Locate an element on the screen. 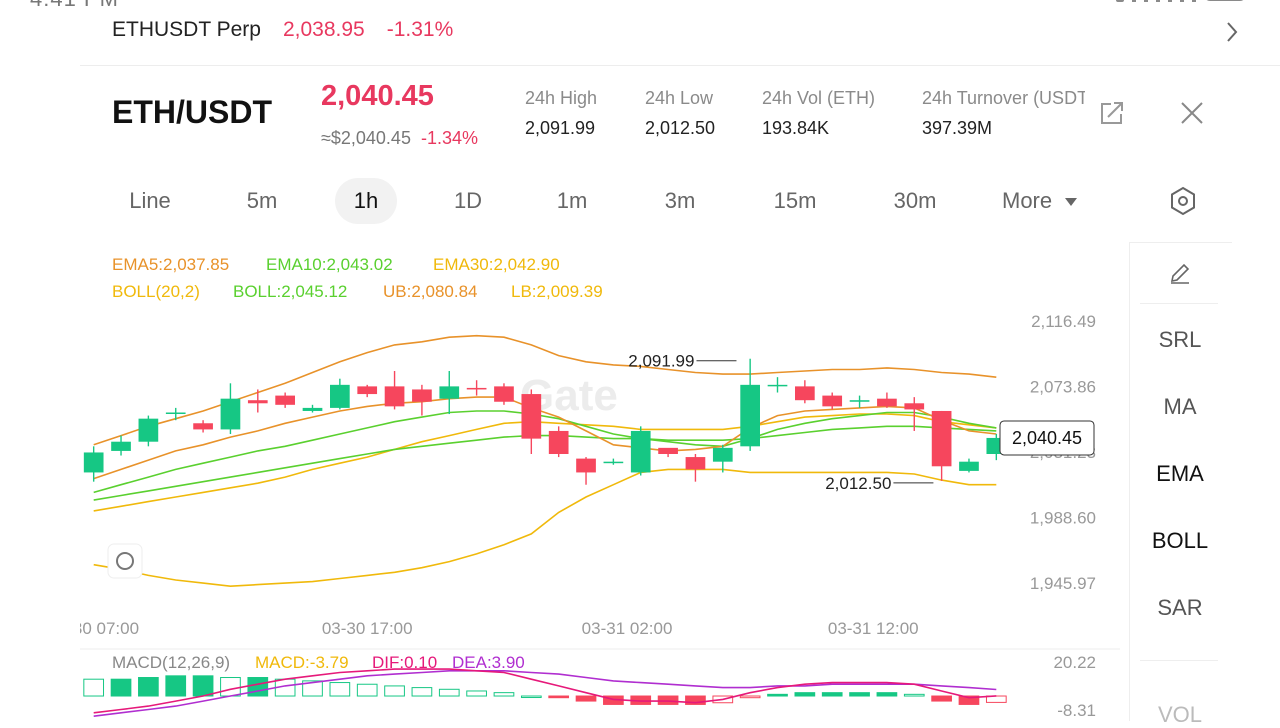  sub-price: ≈$2,040.45 -1.34% is located at coordinates (399, 138).